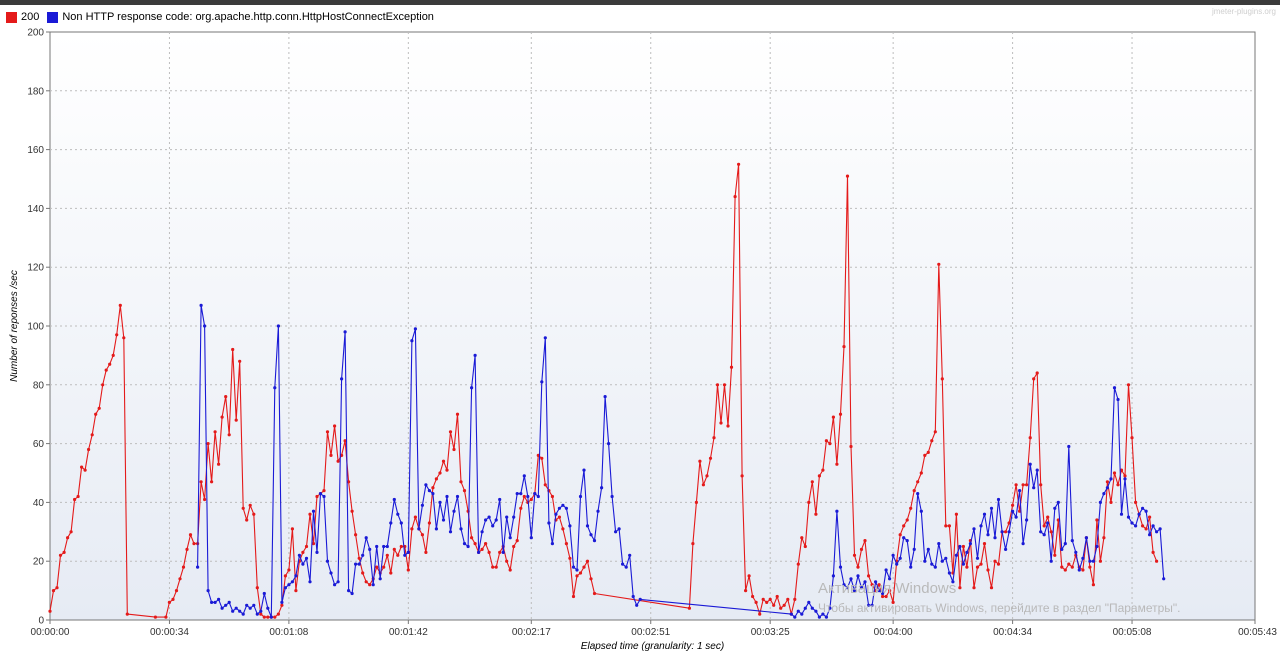 The width and height of the screenshot is (1280, 658). What do you see at coordinates (35, 91) in the screenshot?
I see `y-tick-label: 180` at bounding box center [35, 91].